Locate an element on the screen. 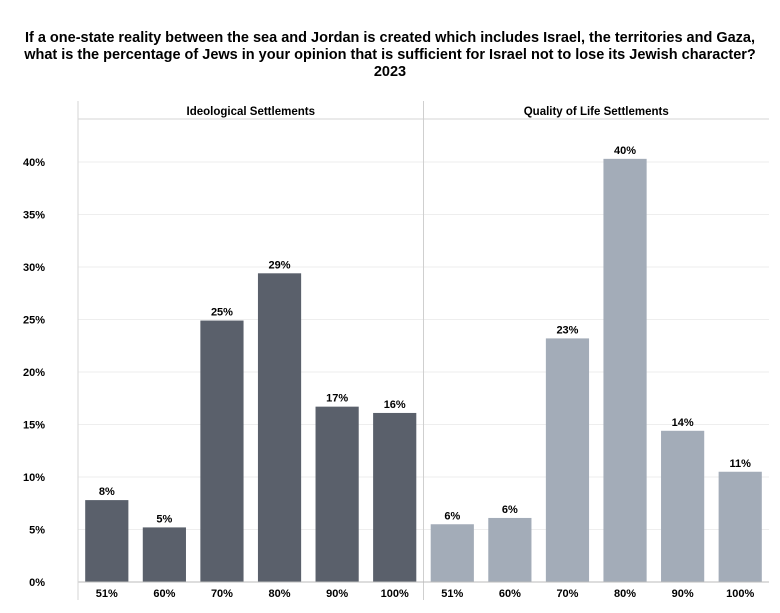 The height and width of the screenshot is (613, 780). bar-data-label: 40% is located at coordinates (625, 151).